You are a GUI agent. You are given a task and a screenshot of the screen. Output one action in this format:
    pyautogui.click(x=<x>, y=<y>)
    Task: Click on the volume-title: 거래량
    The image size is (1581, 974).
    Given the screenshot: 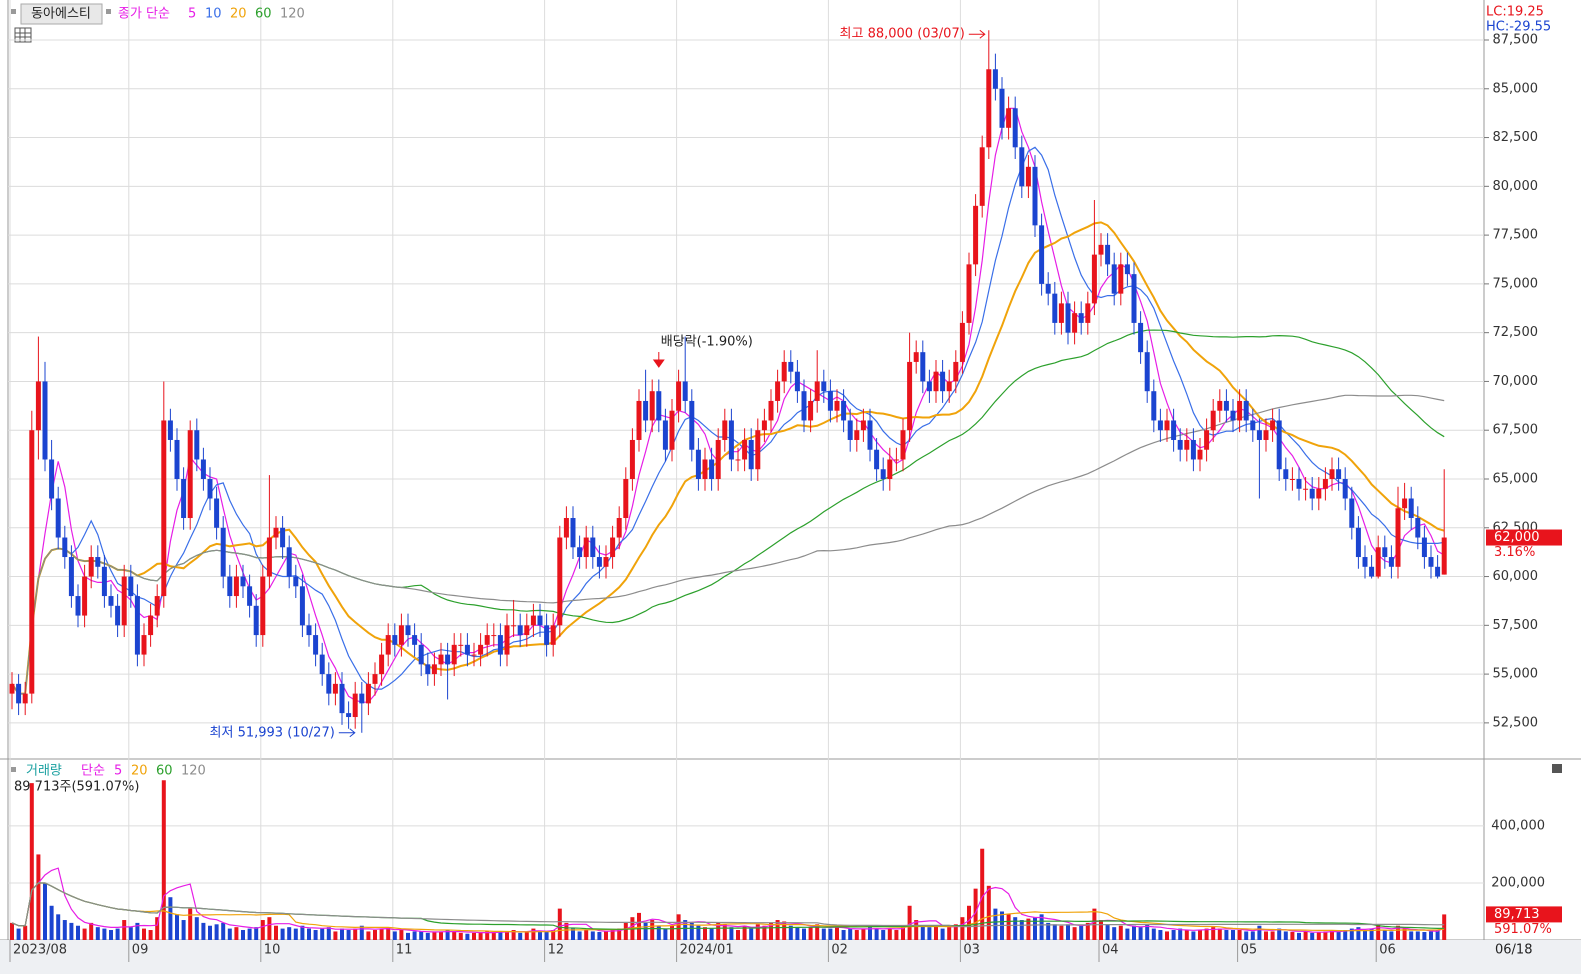 What is the action you would take?
    pyautogui.click(x=44, y=771)
    